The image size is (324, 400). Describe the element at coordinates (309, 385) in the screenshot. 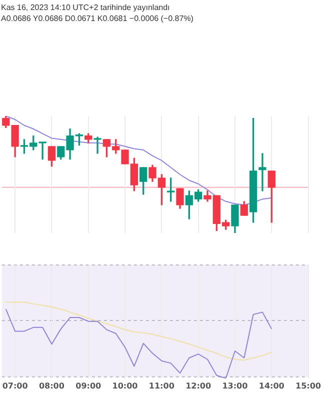

I see `x-tick-label: 15:00` at that location.